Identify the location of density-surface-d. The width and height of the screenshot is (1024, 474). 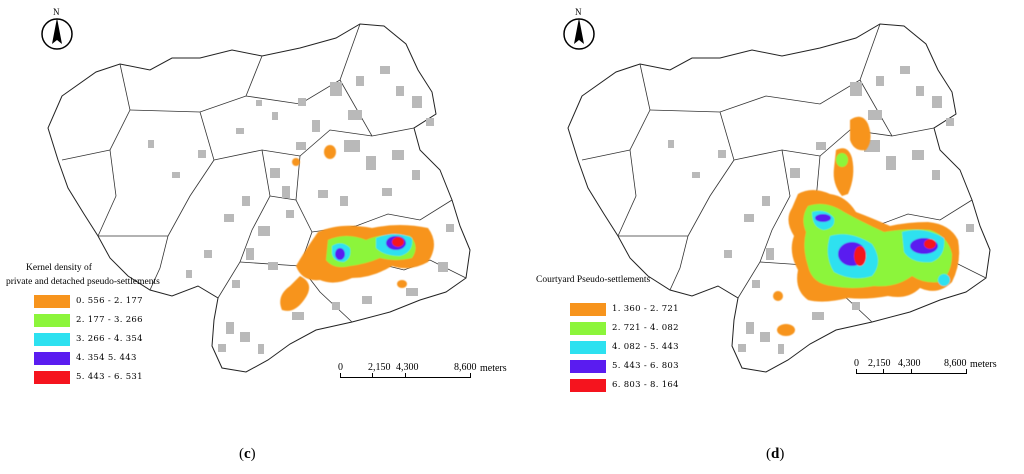
(866, 226).